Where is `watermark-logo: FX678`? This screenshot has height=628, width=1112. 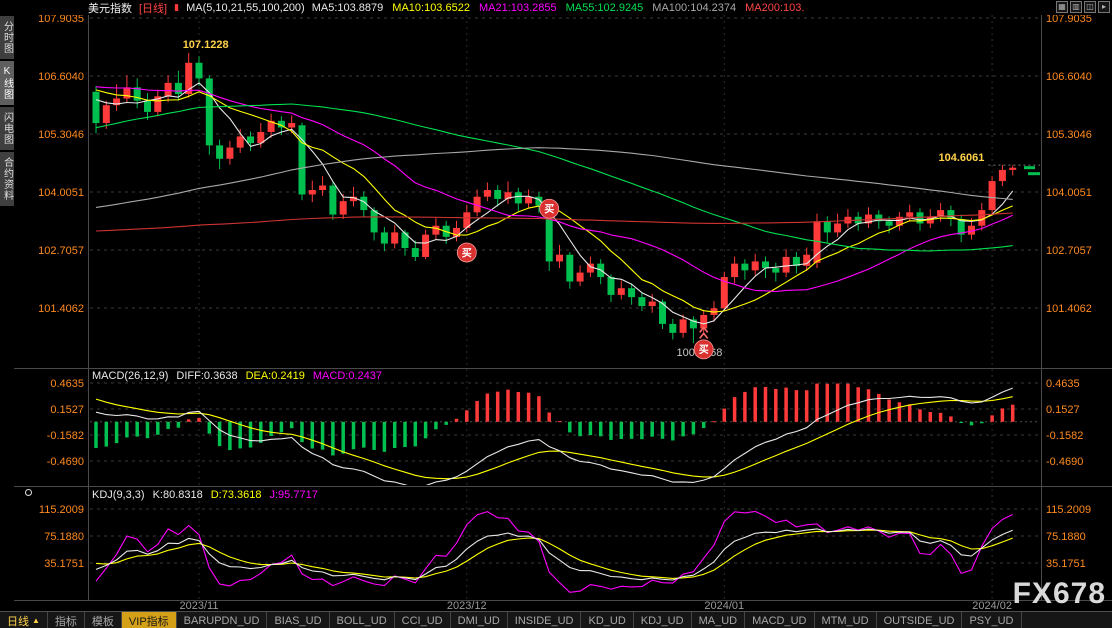 watermark-logo: FX678 is located at coordinates (1059, 593).